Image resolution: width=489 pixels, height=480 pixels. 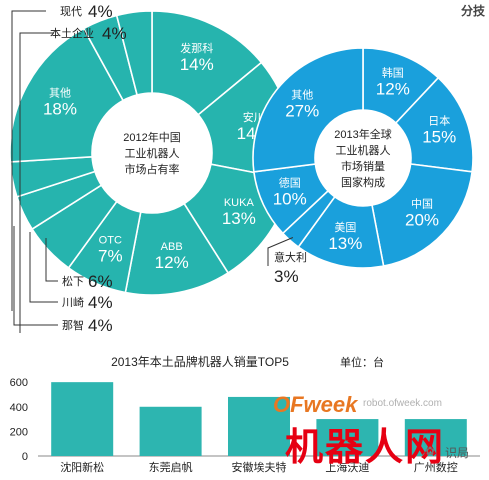 I want to click on donut1-slice-value: 7%, so click(x=110, y=255).